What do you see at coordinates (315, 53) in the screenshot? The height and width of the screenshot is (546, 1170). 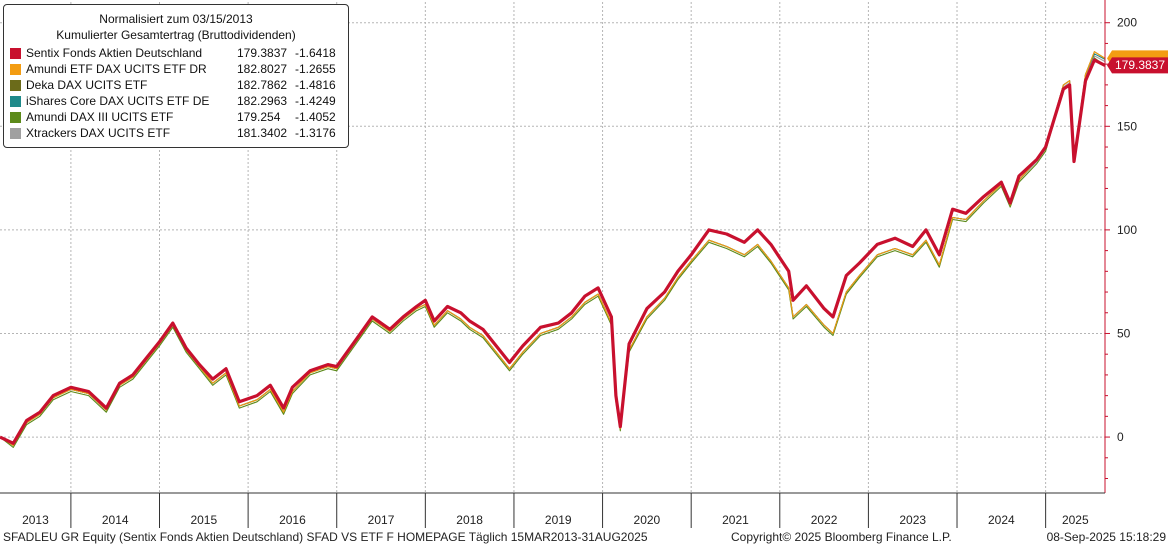 I see `legend-item-change: -1.6418` at bounding box center [315, 53].